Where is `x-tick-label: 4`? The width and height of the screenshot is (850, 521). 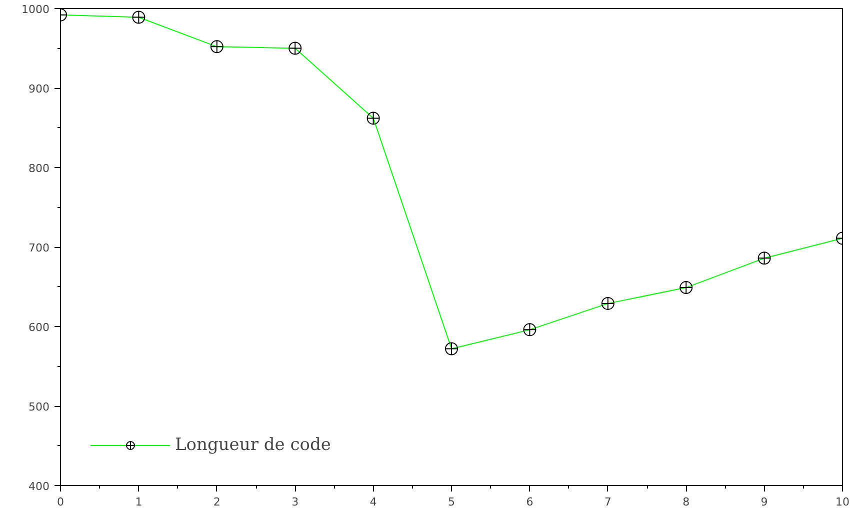 x-tick-label: 4 is located at coordinates (373, 502).